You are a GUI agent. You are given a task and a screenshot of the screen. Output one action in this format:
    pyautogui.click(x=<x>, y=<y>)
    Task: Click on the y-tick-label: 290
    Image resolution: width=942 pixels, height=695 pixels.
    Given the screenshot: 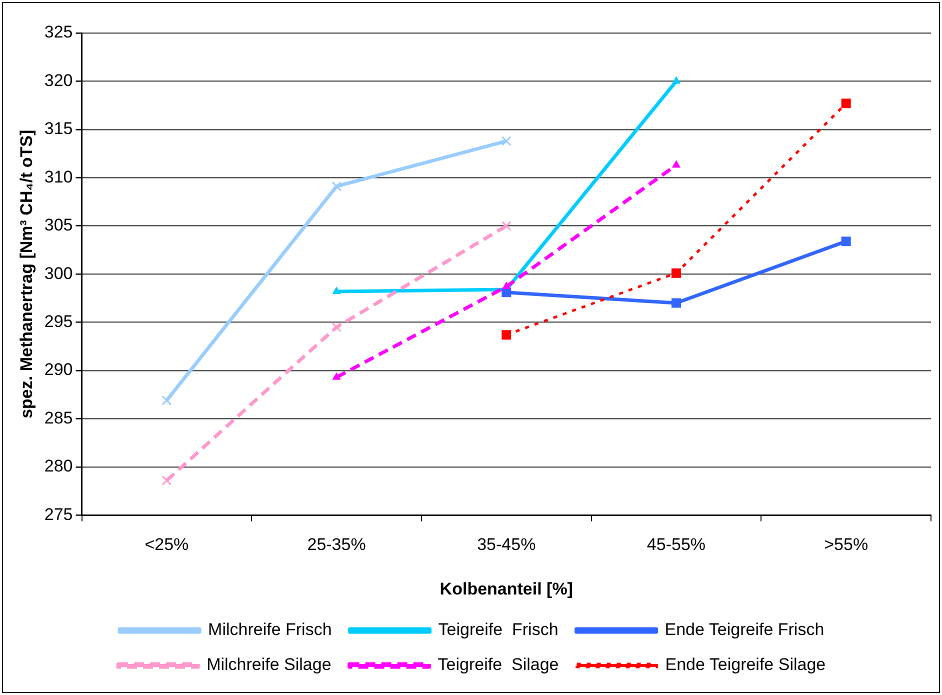 What is the action you would take?
    pyautogui.click(x=58, y=370)
    